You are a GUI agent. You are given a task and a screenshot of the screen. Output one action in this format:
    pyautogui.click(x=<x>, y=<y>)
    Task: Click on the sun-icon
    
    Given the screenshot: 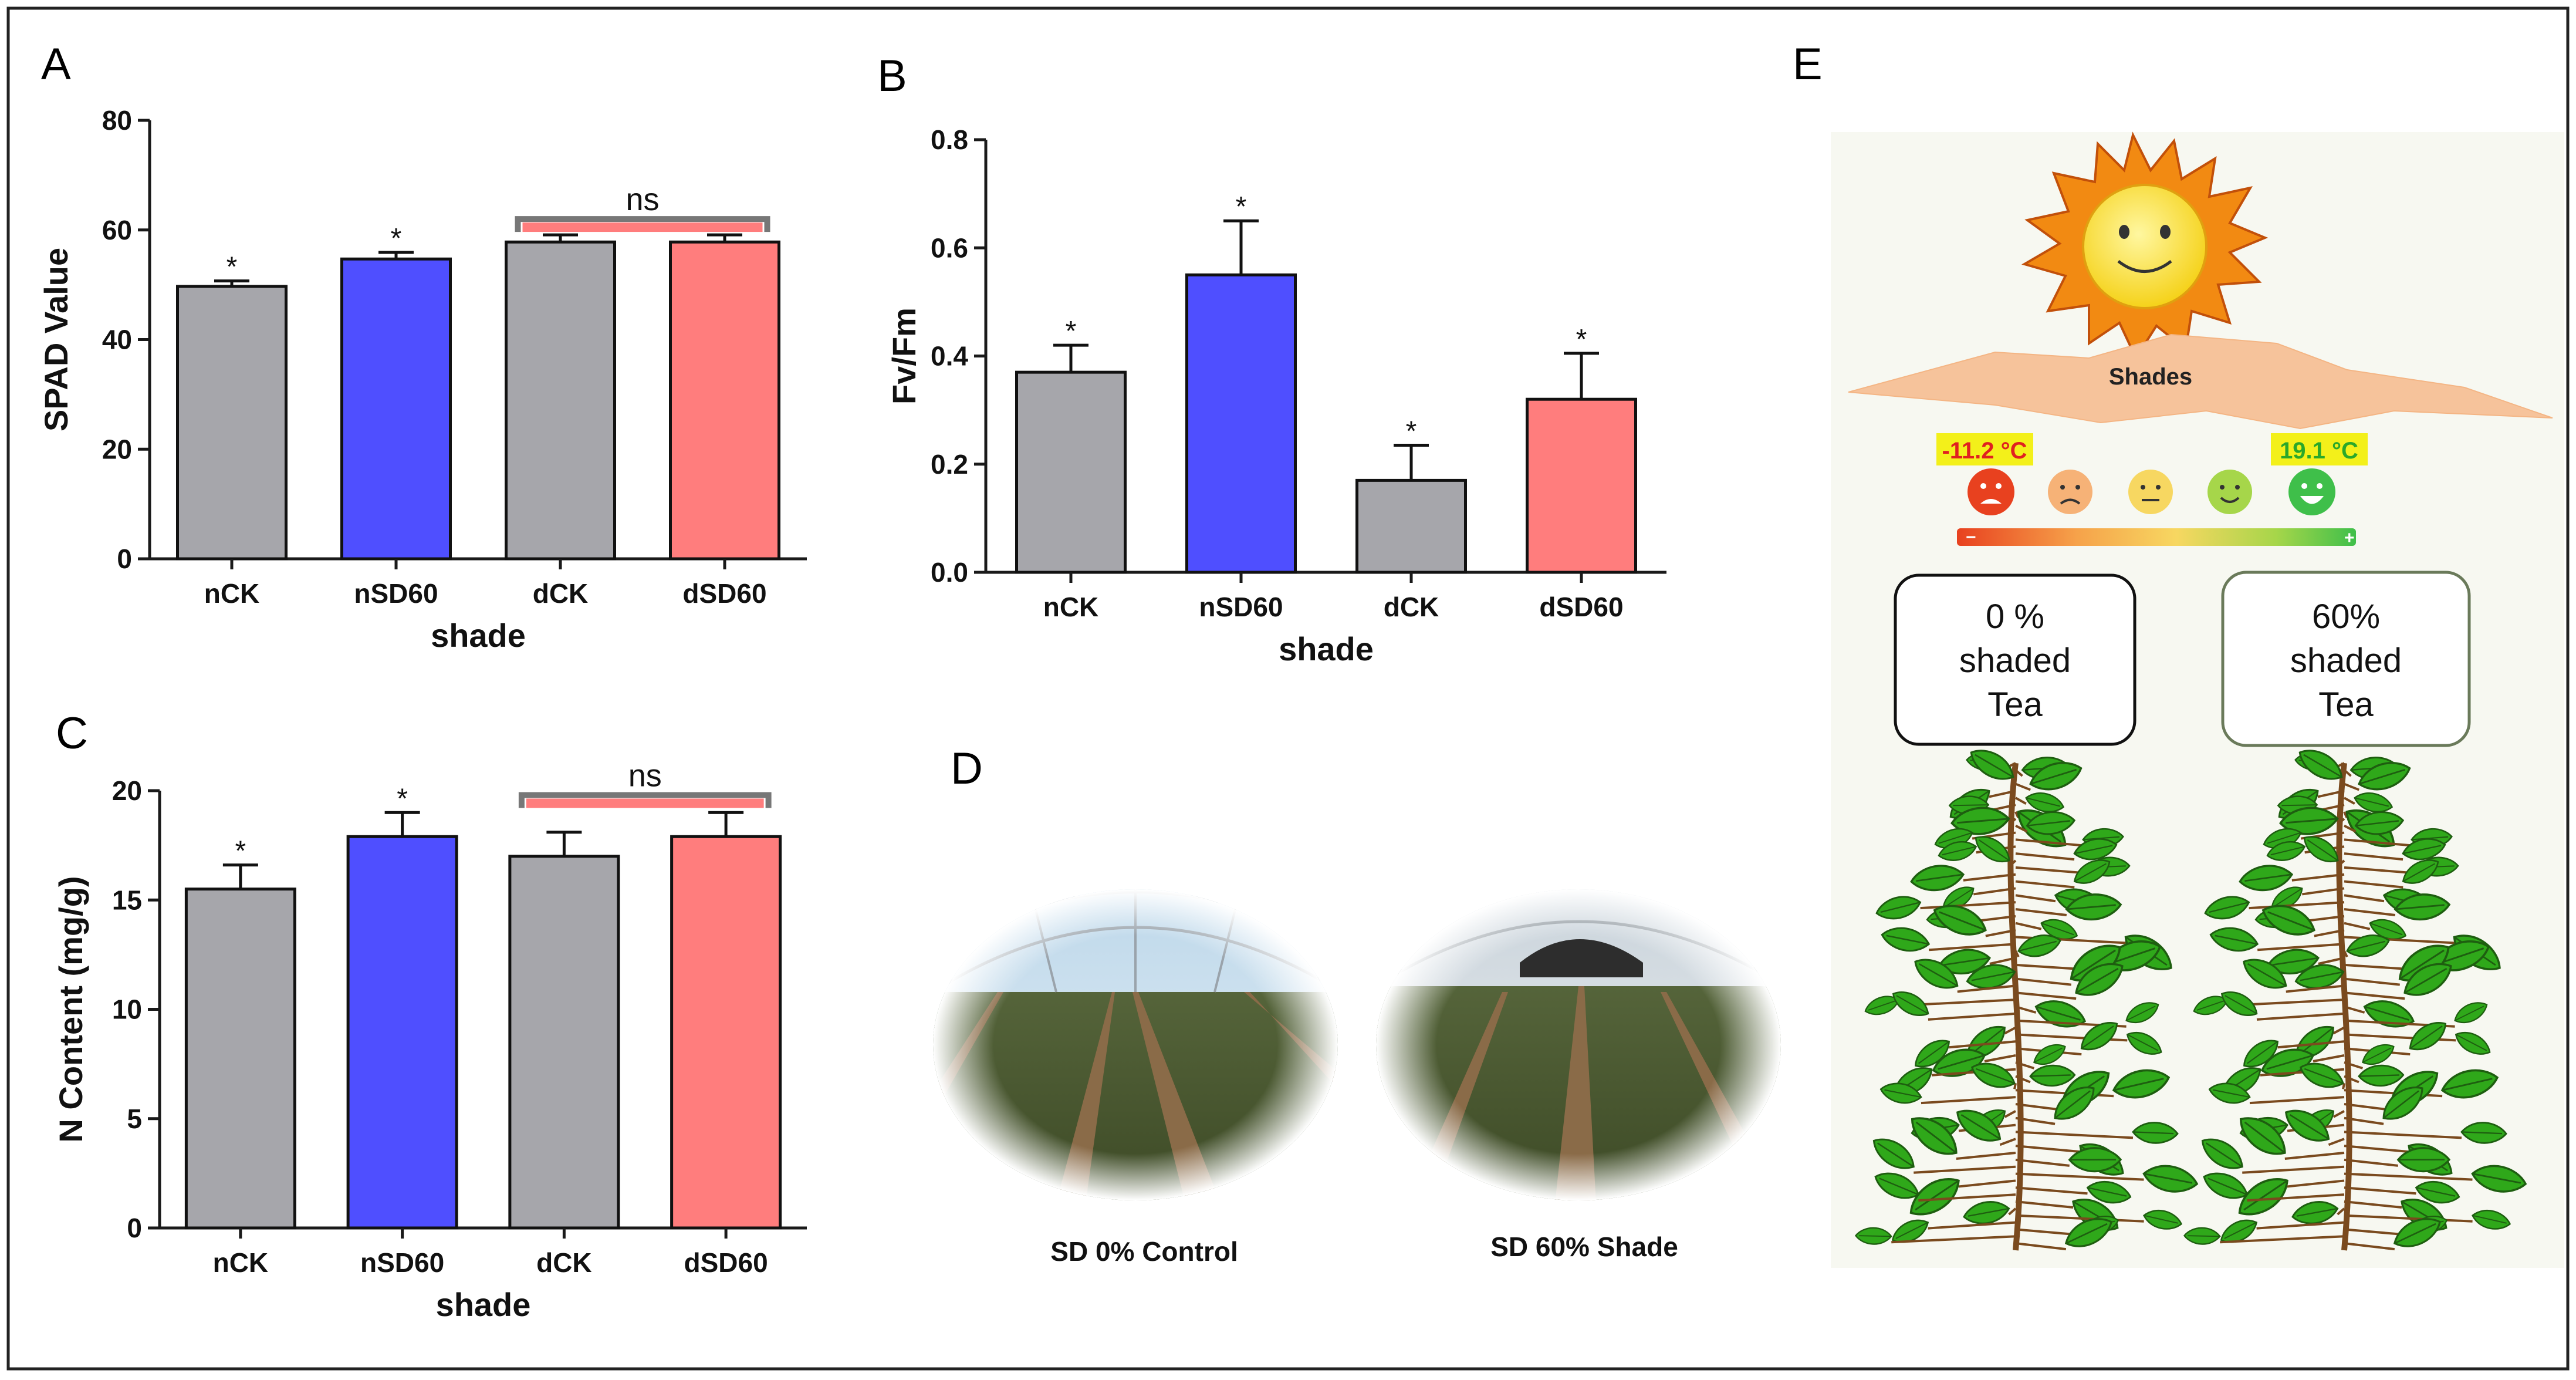 What is the action you would take?
    pyautogui.click(x=2145, y=246)
    